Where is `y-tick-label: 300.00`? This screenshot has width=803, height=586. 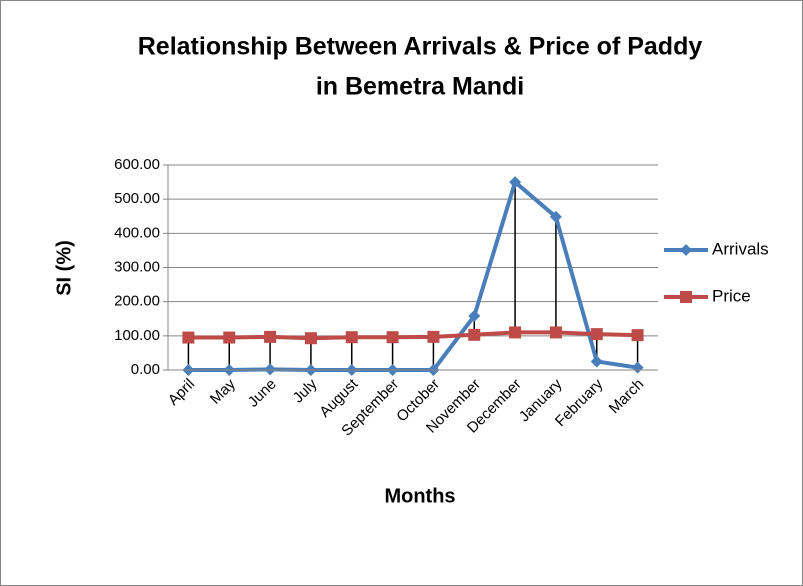
y-tick-label: 300.00 is located at coordinates (137, 266).